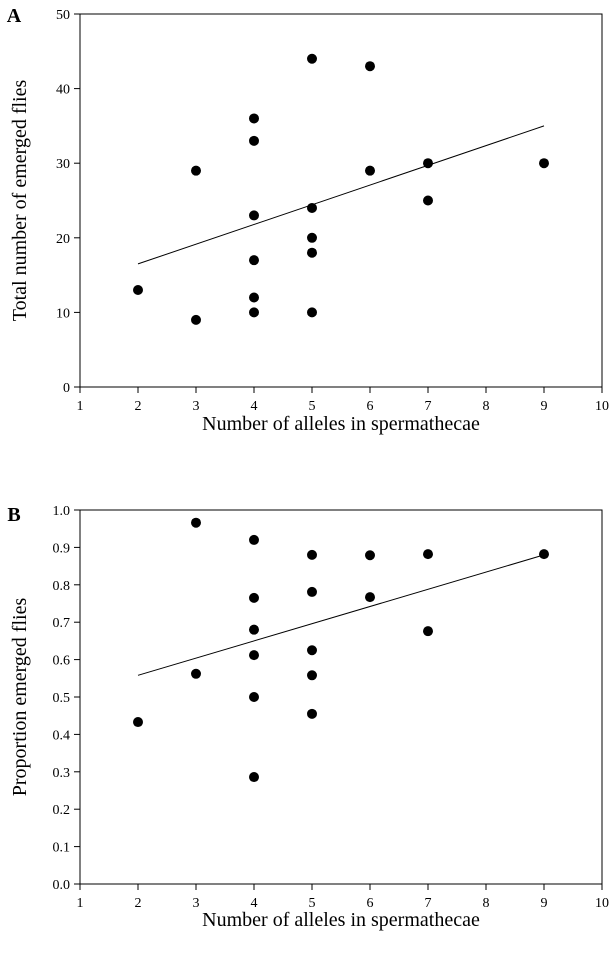 The height and width of the screenshot is (961, 613). I want to click on y-tick-label: 40, so click(63, 90).